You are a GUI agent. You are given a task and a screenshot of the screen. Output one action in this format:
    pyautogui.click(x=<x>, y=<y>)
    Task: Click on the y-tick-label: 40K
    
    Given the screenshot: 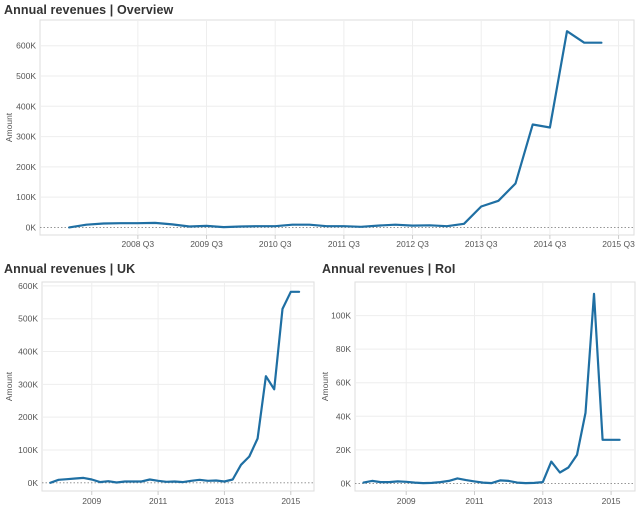 What is the action you would take?
    pyautogui.click(x=343, y=416)
    